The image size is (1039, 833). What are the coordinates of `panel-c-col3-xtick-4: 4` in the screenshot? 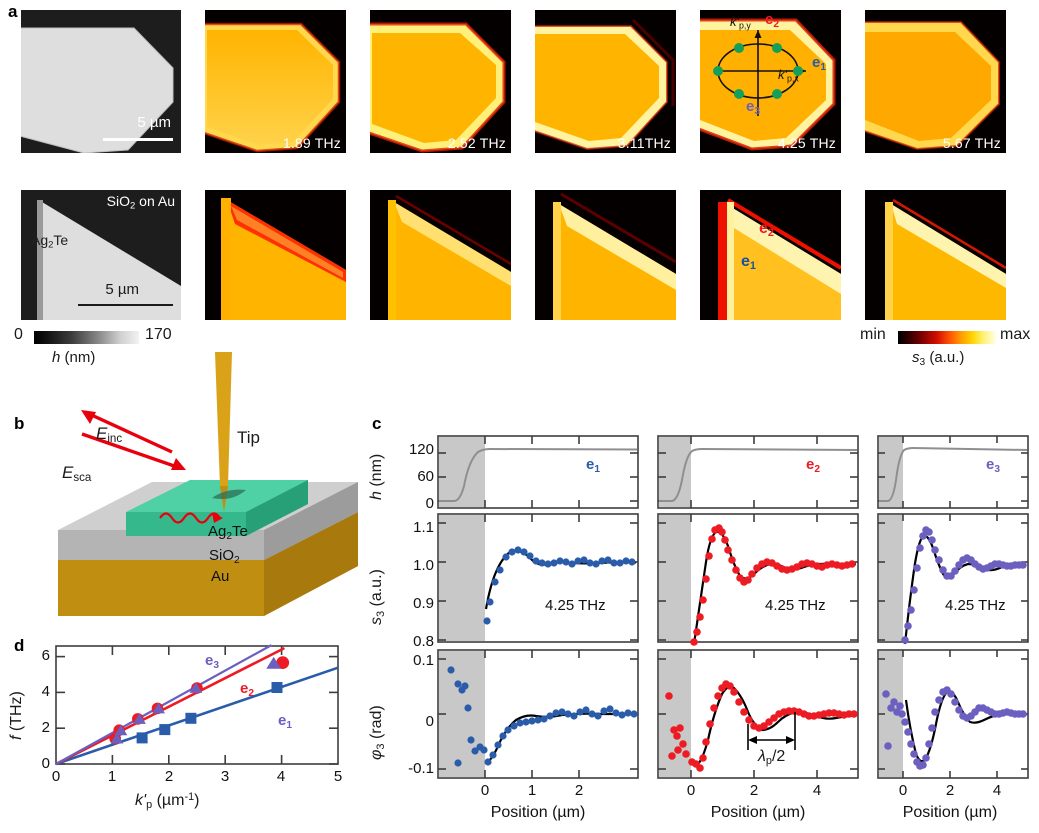 It's located at (997, 790).